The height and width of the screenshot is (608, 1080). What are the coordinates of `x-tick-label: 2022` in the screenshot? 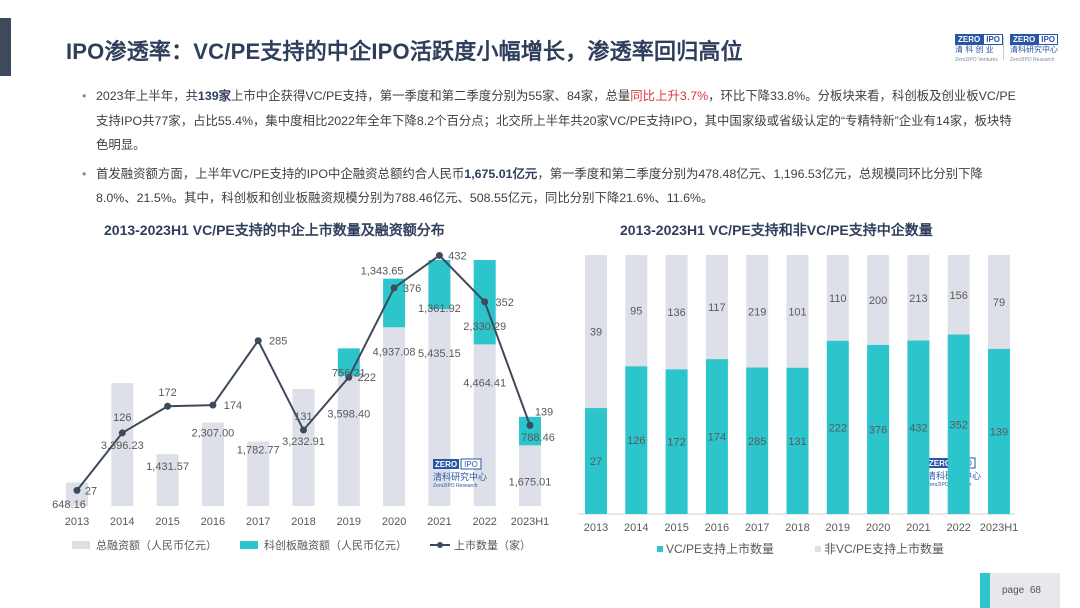 It's located at (484, 522).